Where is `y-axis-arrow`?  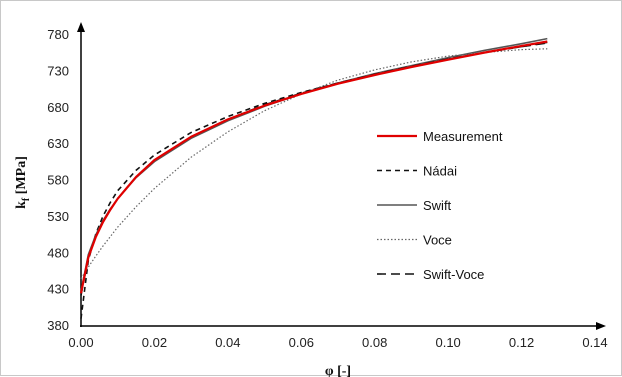 y-axis-arrow is located at coordinates (81, 27).